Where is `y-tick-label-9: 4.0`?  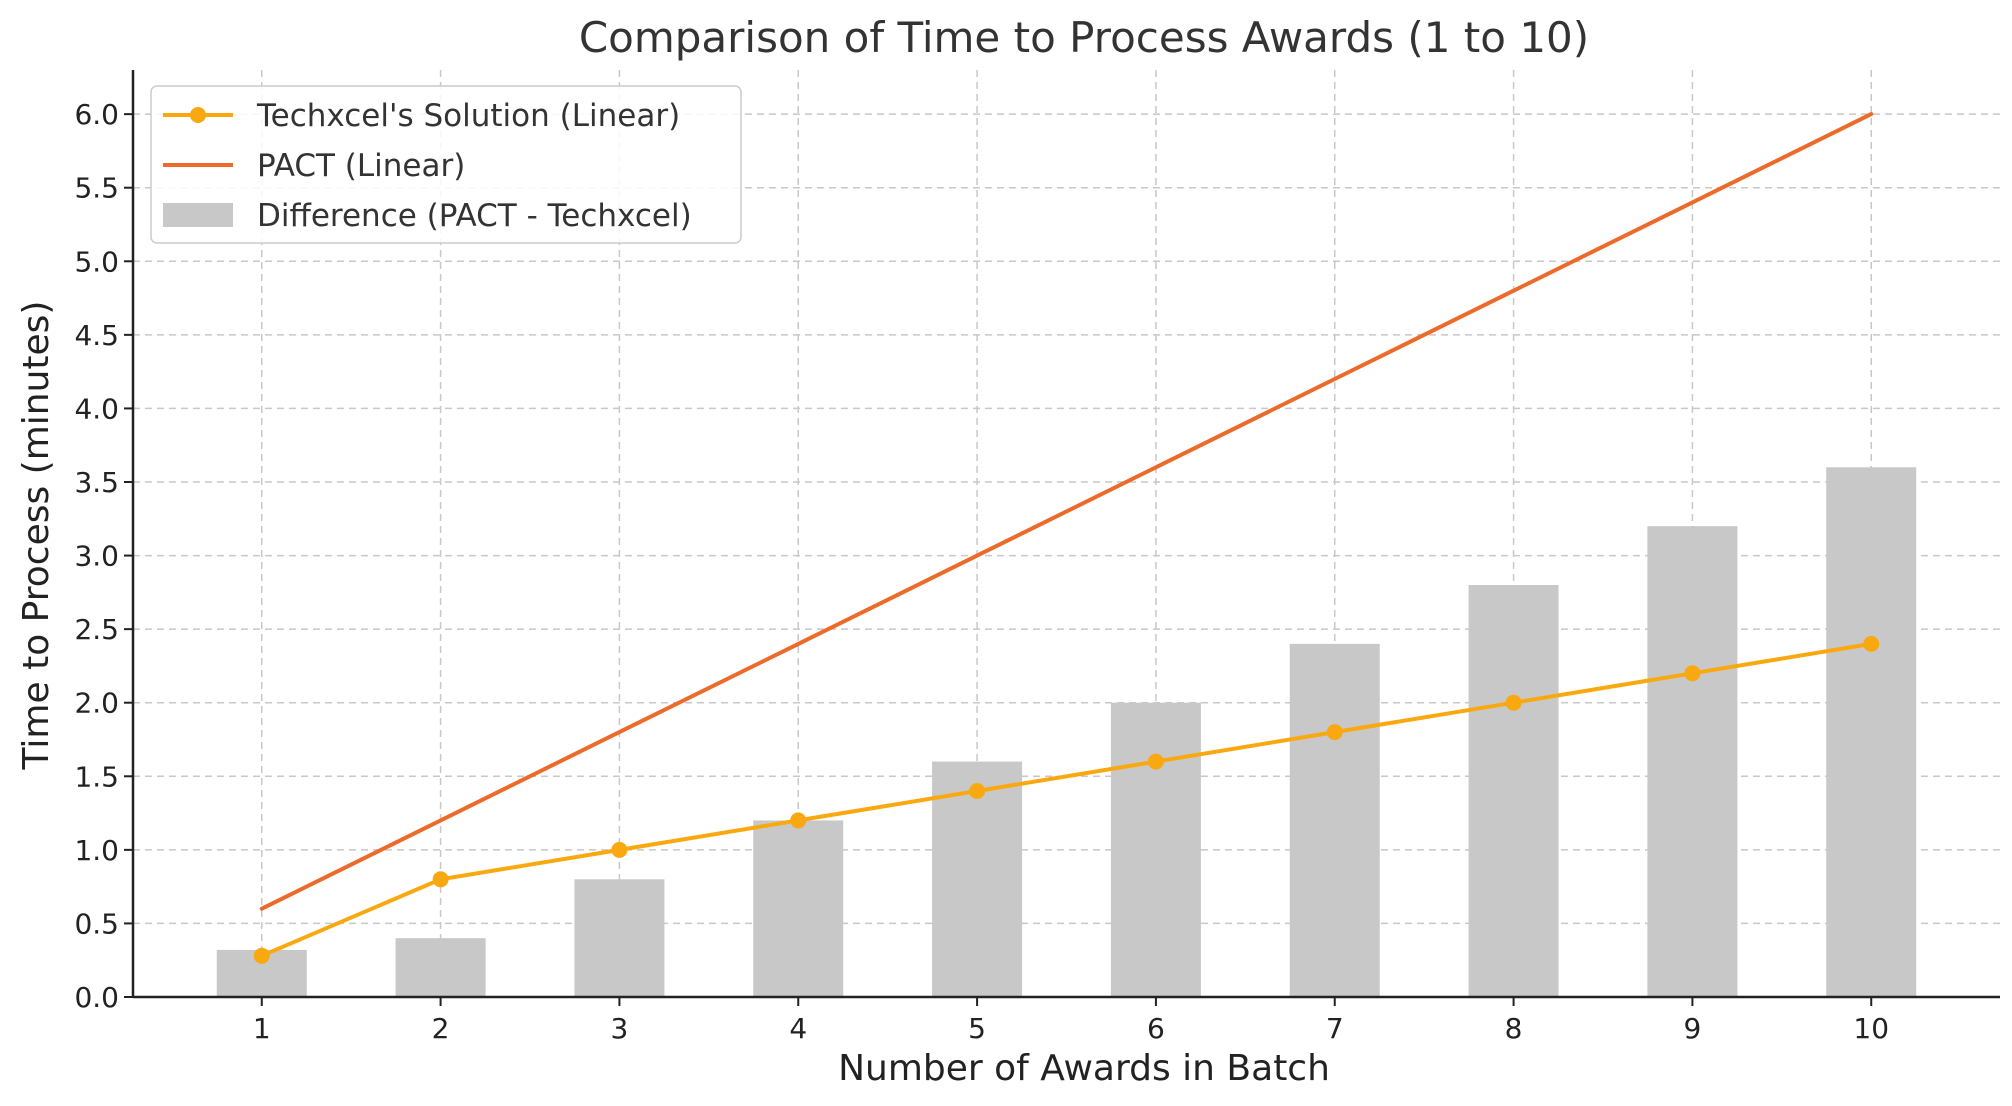 y-tick-label-9: 4.0 is located at coordinates (96, 408).